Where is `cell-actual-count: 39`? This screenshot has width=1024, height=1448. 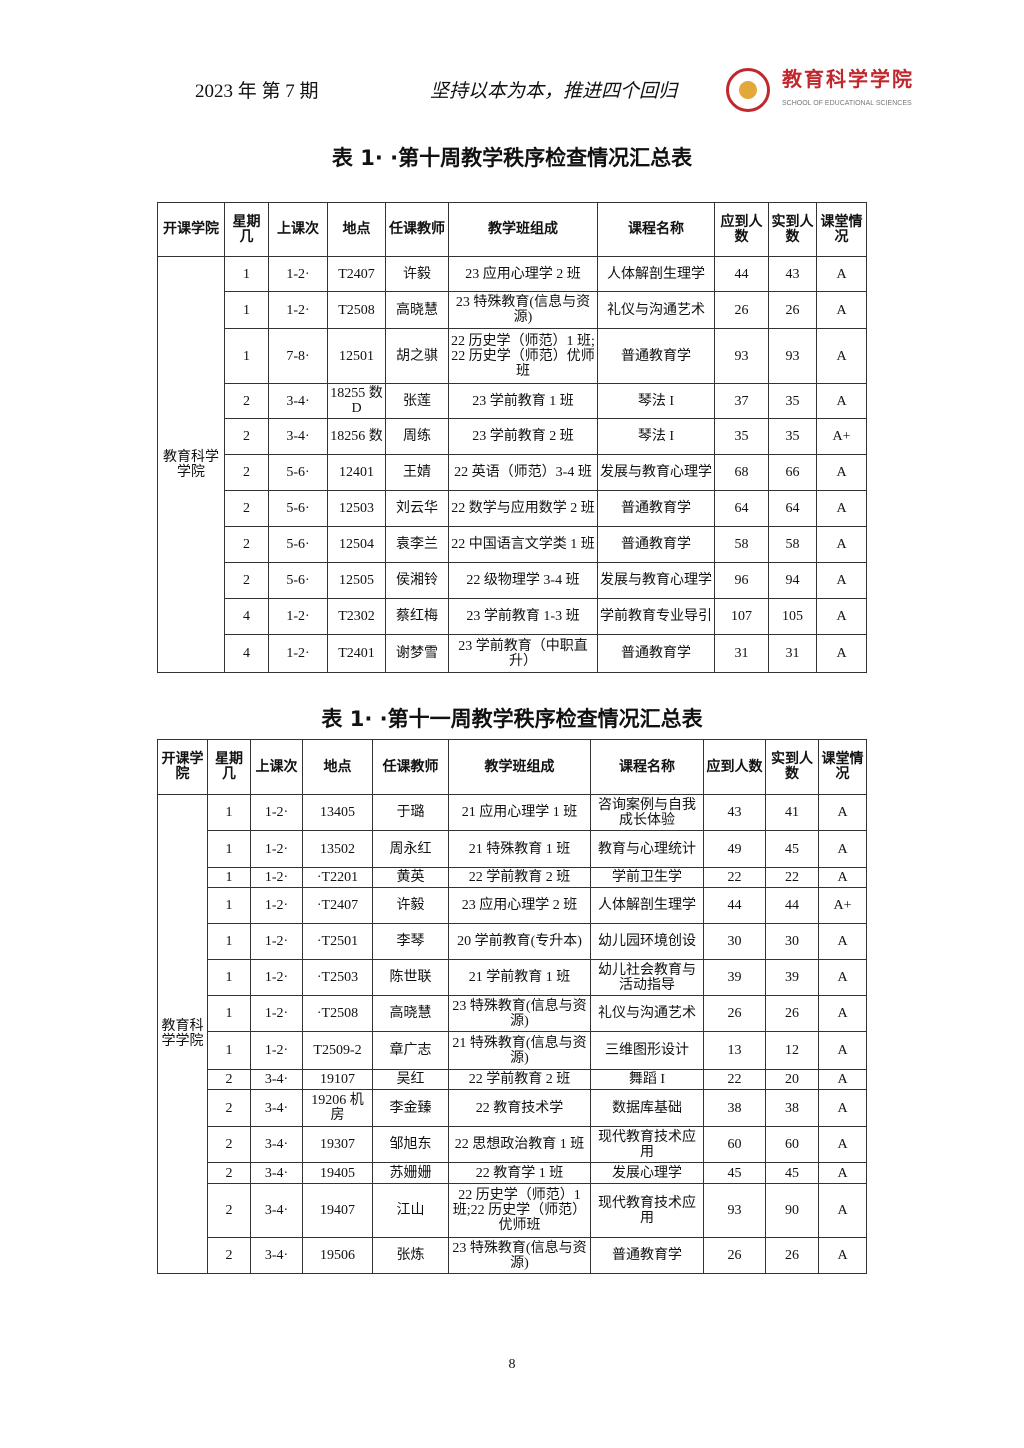
cell-actual-count: 39 is located at coordinates (792, 977).